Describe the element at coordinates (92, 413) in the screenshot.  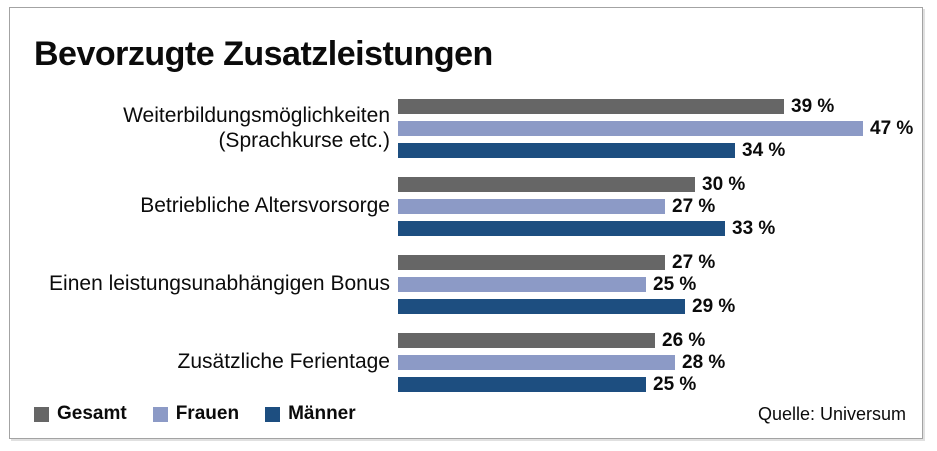
I see `legend-label: Gesamt` at that location.